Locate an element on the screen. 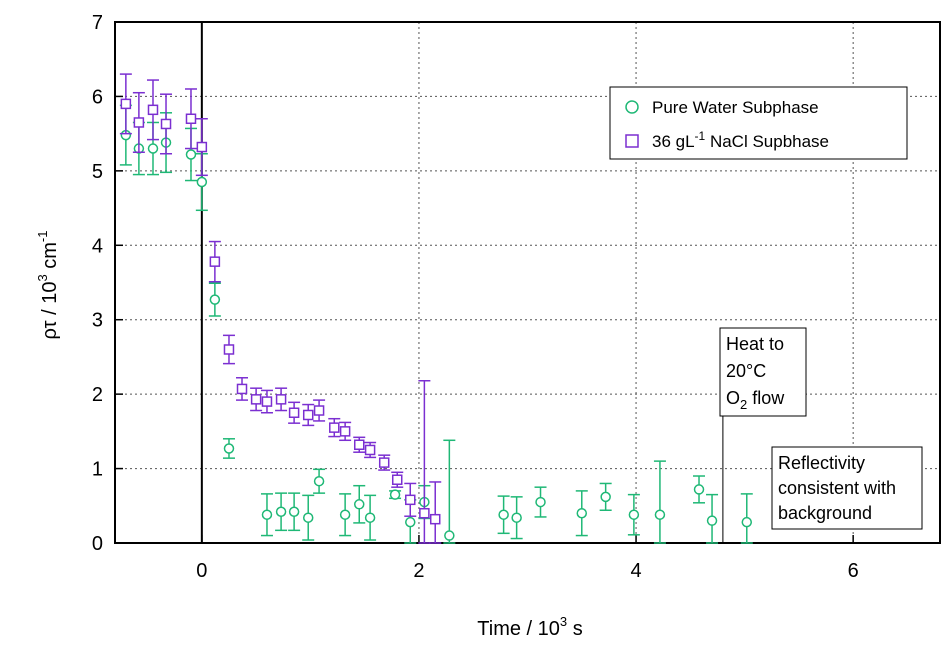 This screenshot has height=645, width=941. x-tick-label: 6 is located at coordinates (853, 571).